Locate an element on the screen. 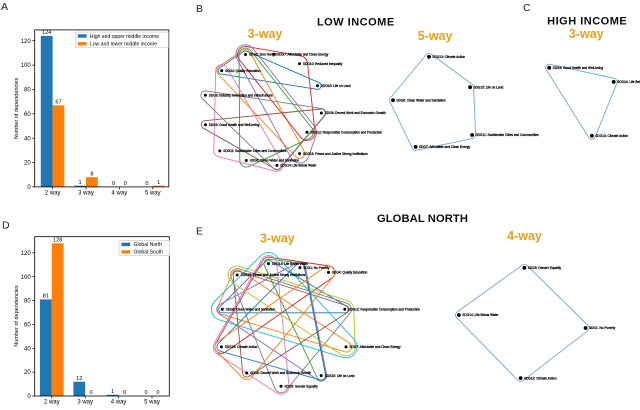 Image resolution: width=640 pixels, height=410 pixels. svg-text: C is located at coordinates (527, 8).